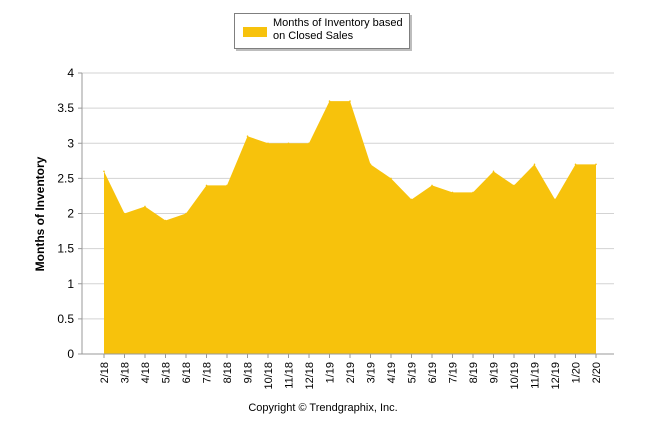 This screenshot has width=646, height=434. Describe the element at coordinates (577, 372) in the screenshot. I see `x-tick-label: 1/20` at that location.